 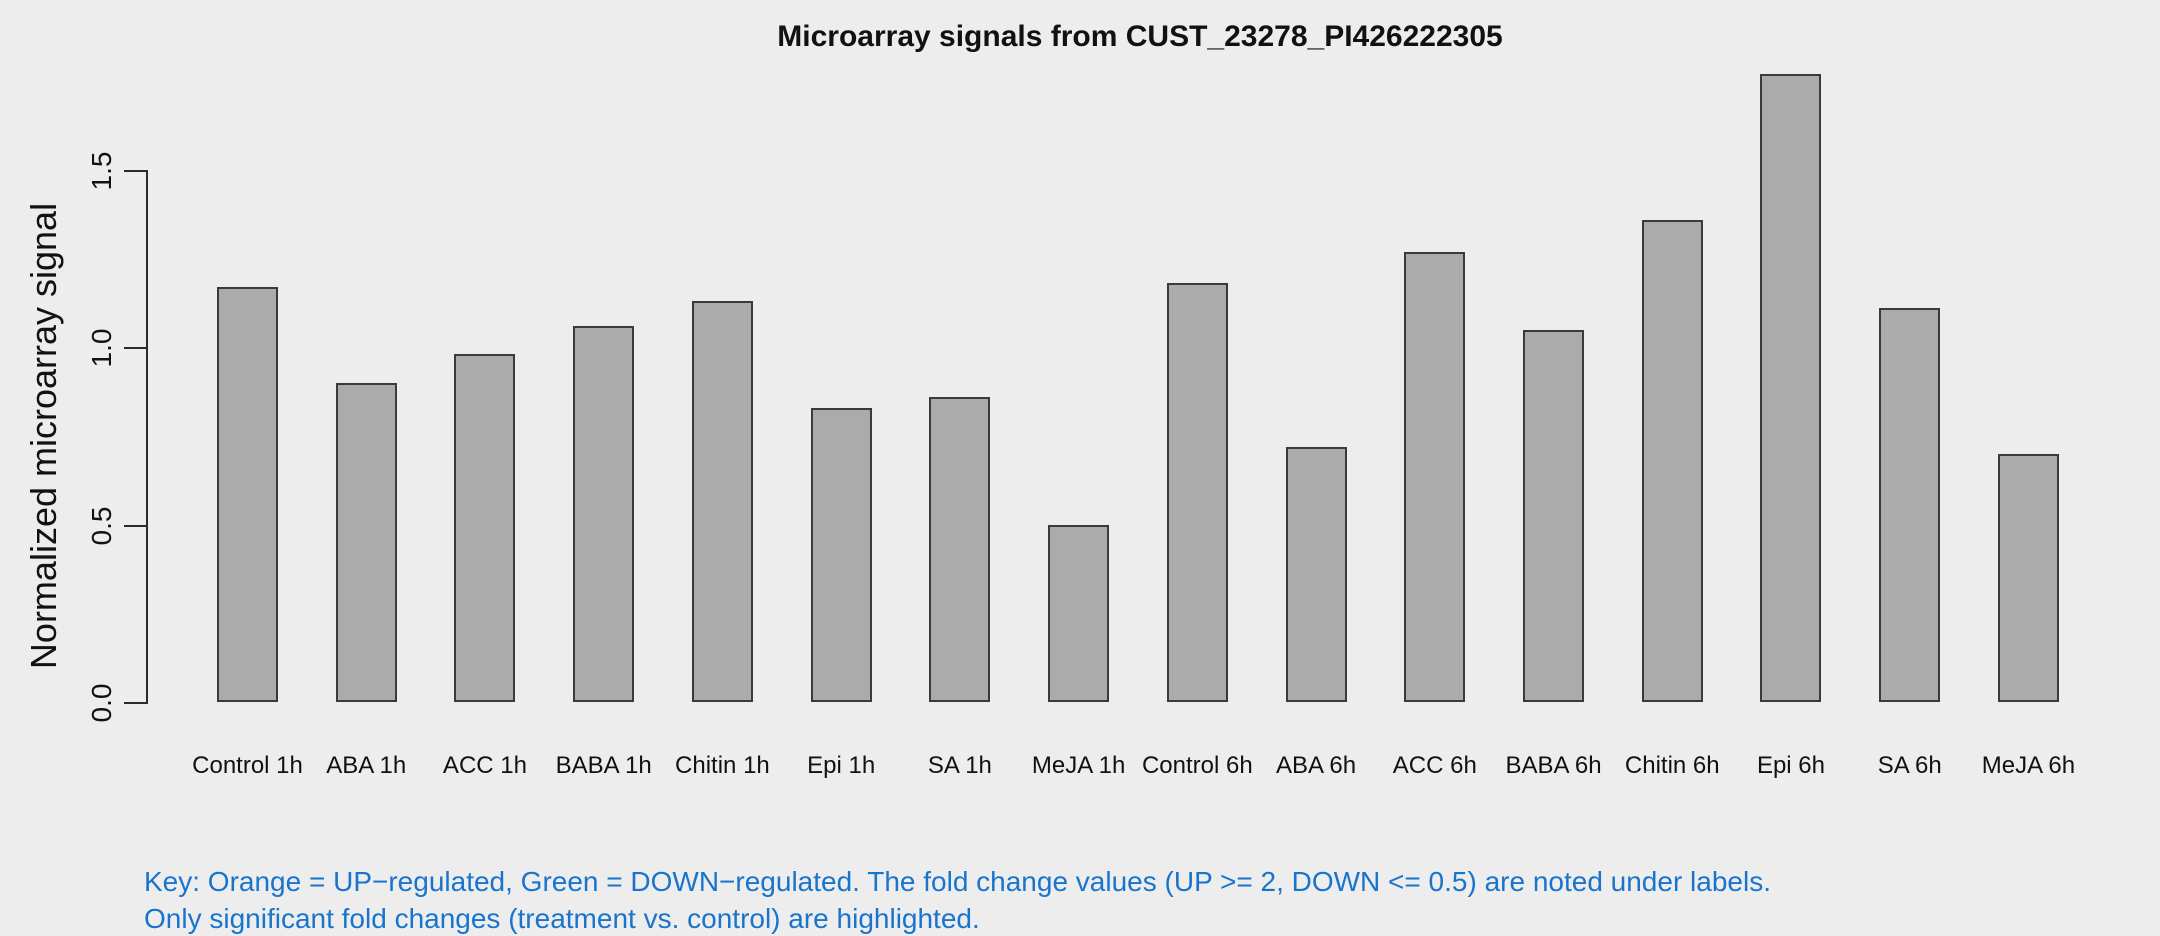 I want to click on y-tick-label: 1.5, so click(x=101, y=171).